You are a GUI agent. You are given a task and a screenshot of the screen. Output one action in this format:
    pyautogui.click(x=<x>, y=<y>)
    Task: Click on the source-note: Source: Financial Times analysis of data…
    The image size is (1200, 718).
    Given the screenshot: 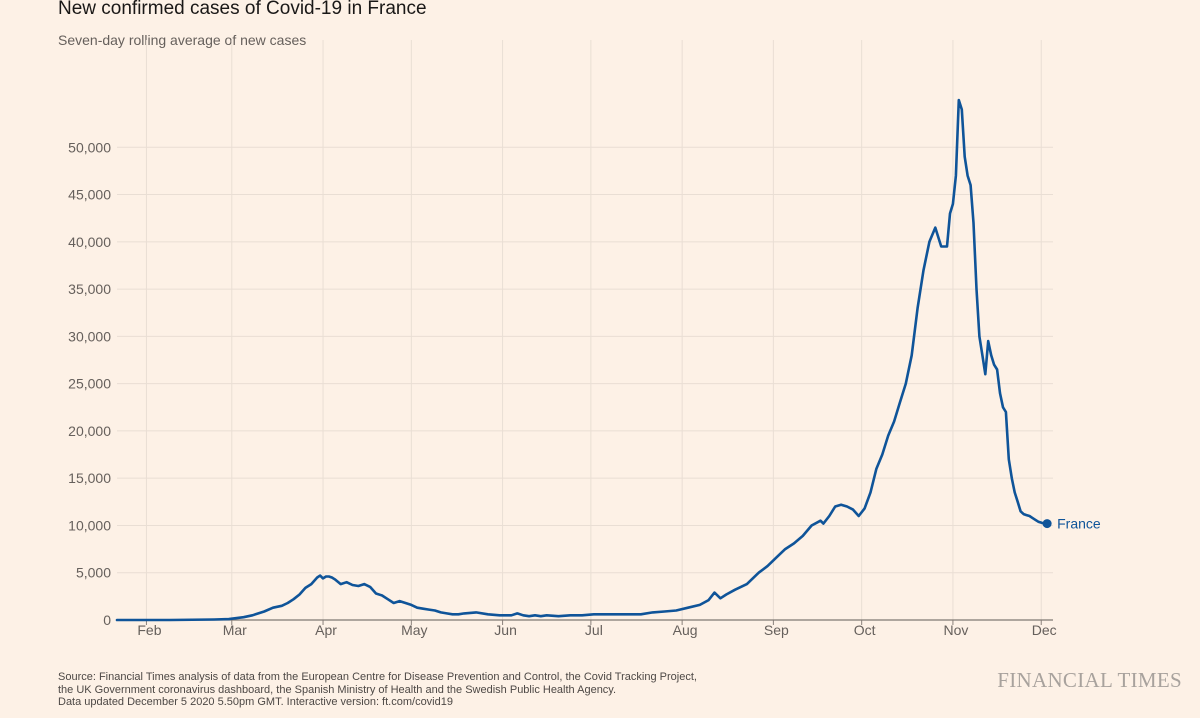 What is the action you would take?
    pyautogui.click(x=418, y=690)
    